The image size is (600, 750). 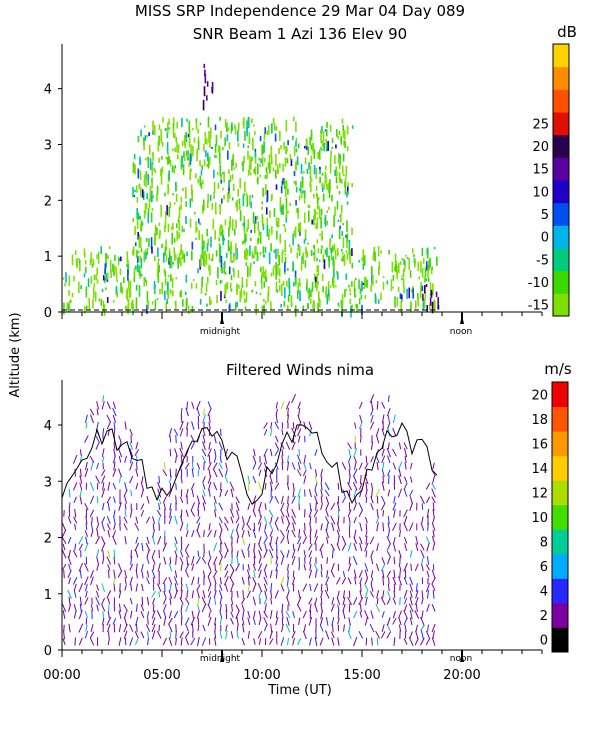 I want to click on winds-colorbar-label: 18, so click(x=539, y=420).